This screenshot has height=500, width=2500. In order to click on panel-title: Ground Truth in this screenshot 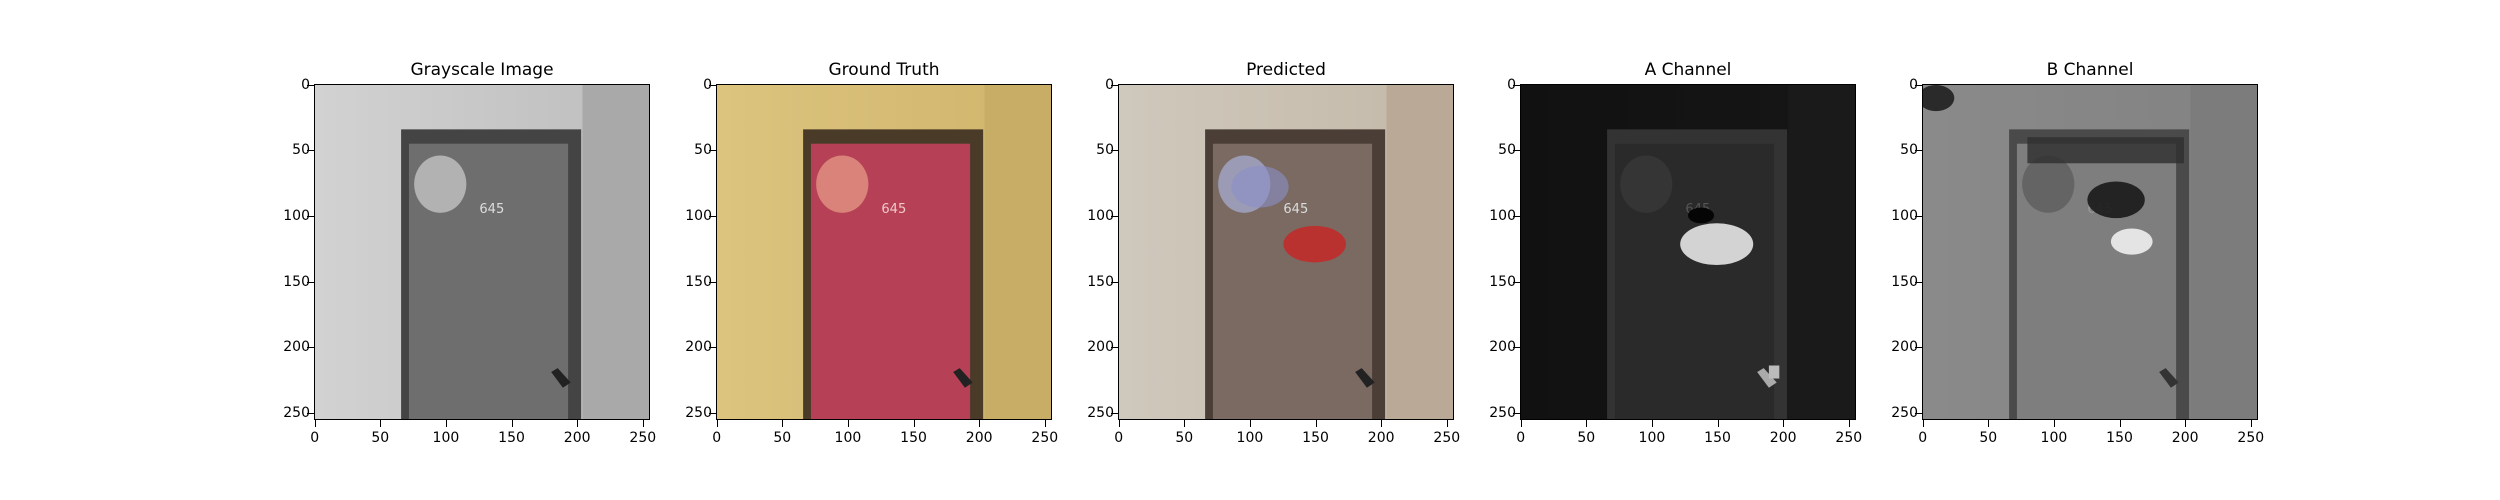, I will do `click(884, 70)`.